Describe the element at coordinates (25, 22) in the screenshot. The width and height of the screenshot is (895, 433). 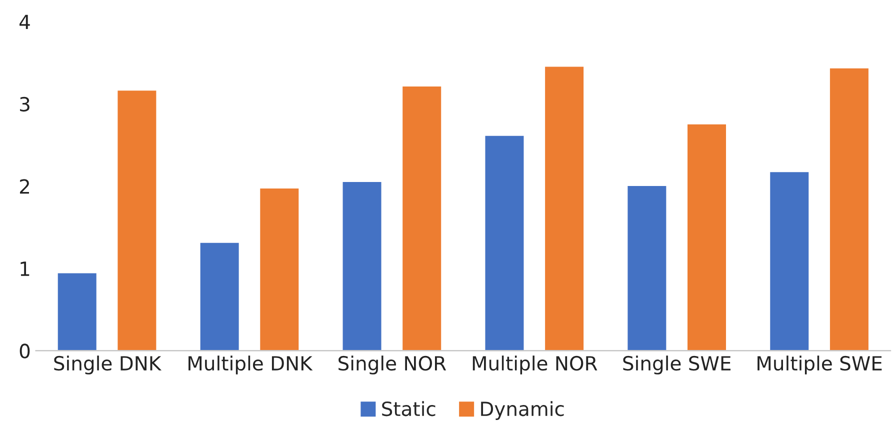
I see `y-tick-label: 4` at that location.